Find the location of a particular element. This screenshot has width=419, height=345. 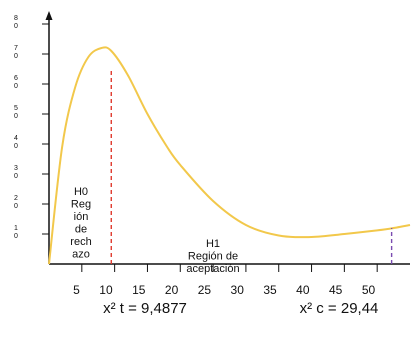

region-label-line: H1 is located at coordinates (213, 244).